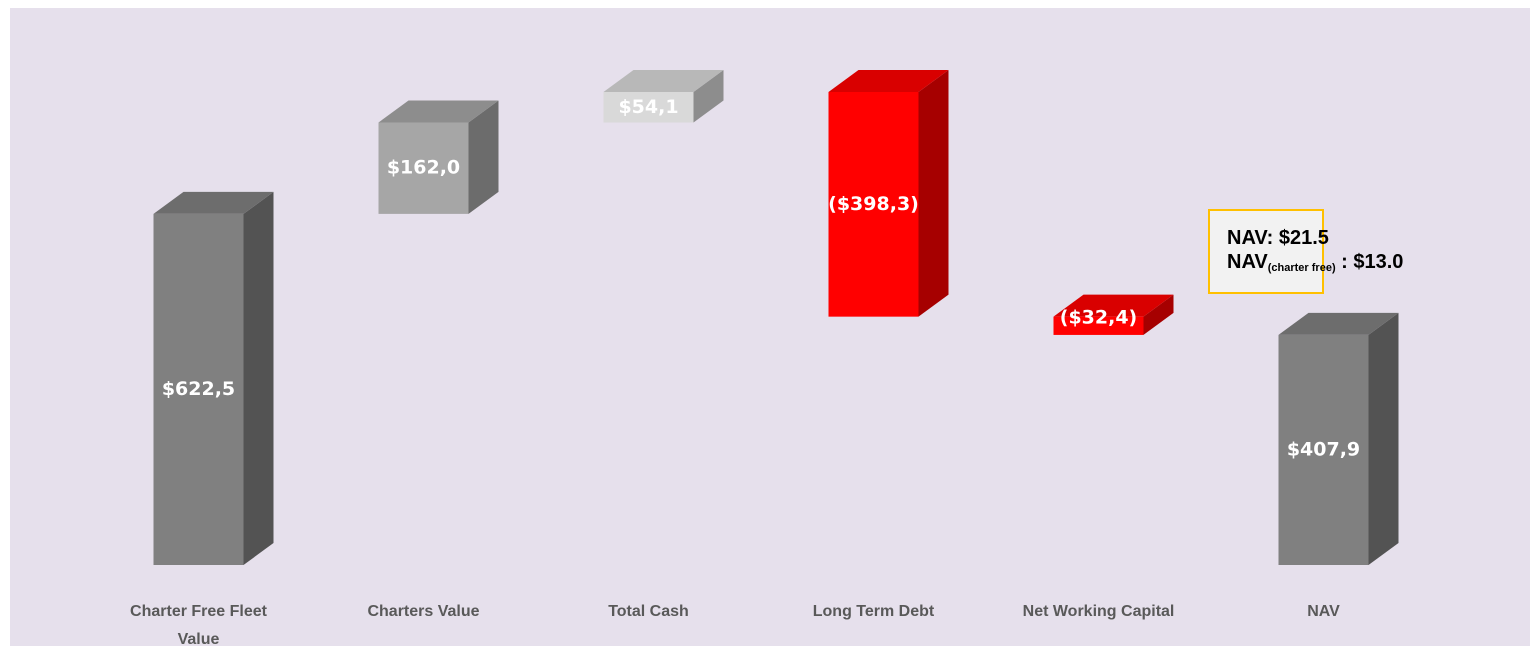 Image resolution: width=1530 pixels, height=646 pixels. What do you see at coordinates (1098, 611) in the screenshot?
I see `category-label: Net Working Capital` at bounding box center [1098, 611].